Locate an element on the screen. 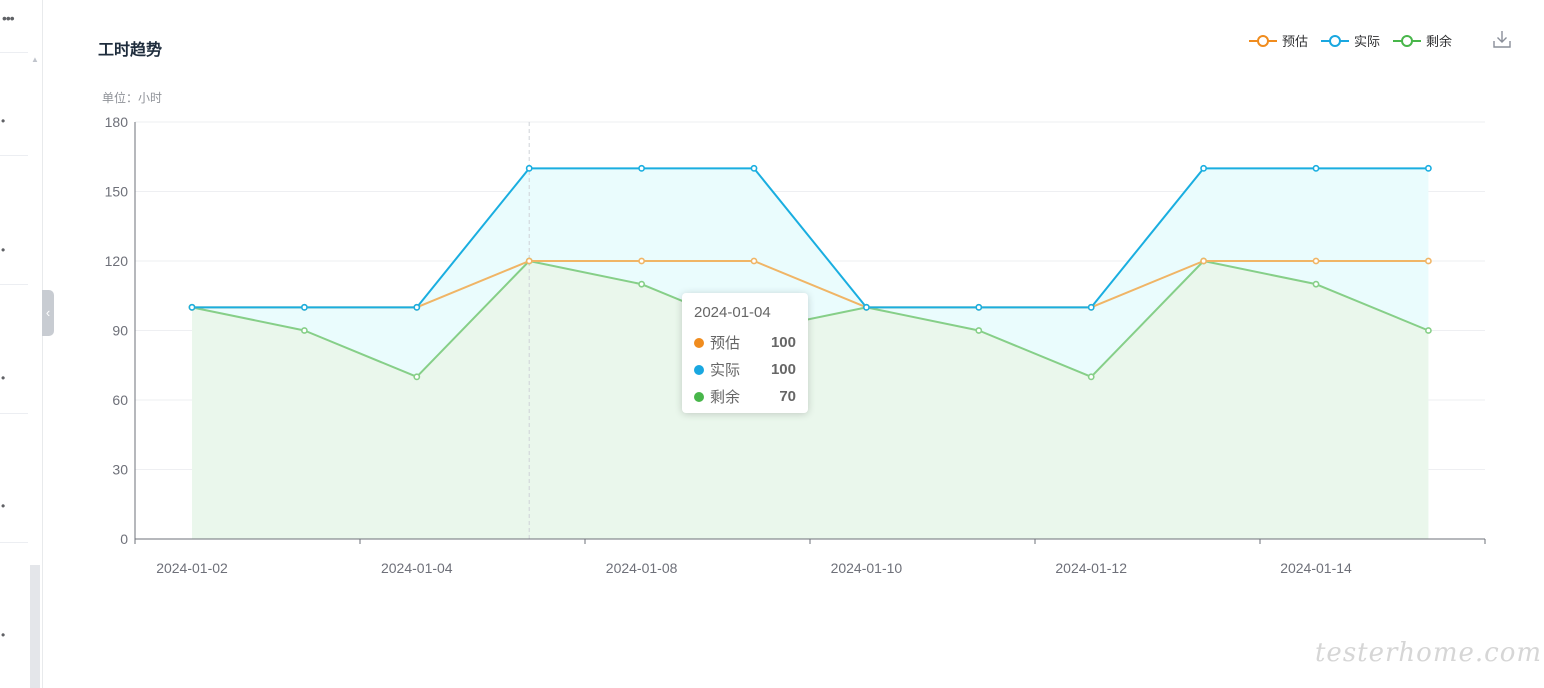 The height and width of the screenshot is (688, 1544). legend-item-actual: 实际 is located at coordinates (1350, 40).